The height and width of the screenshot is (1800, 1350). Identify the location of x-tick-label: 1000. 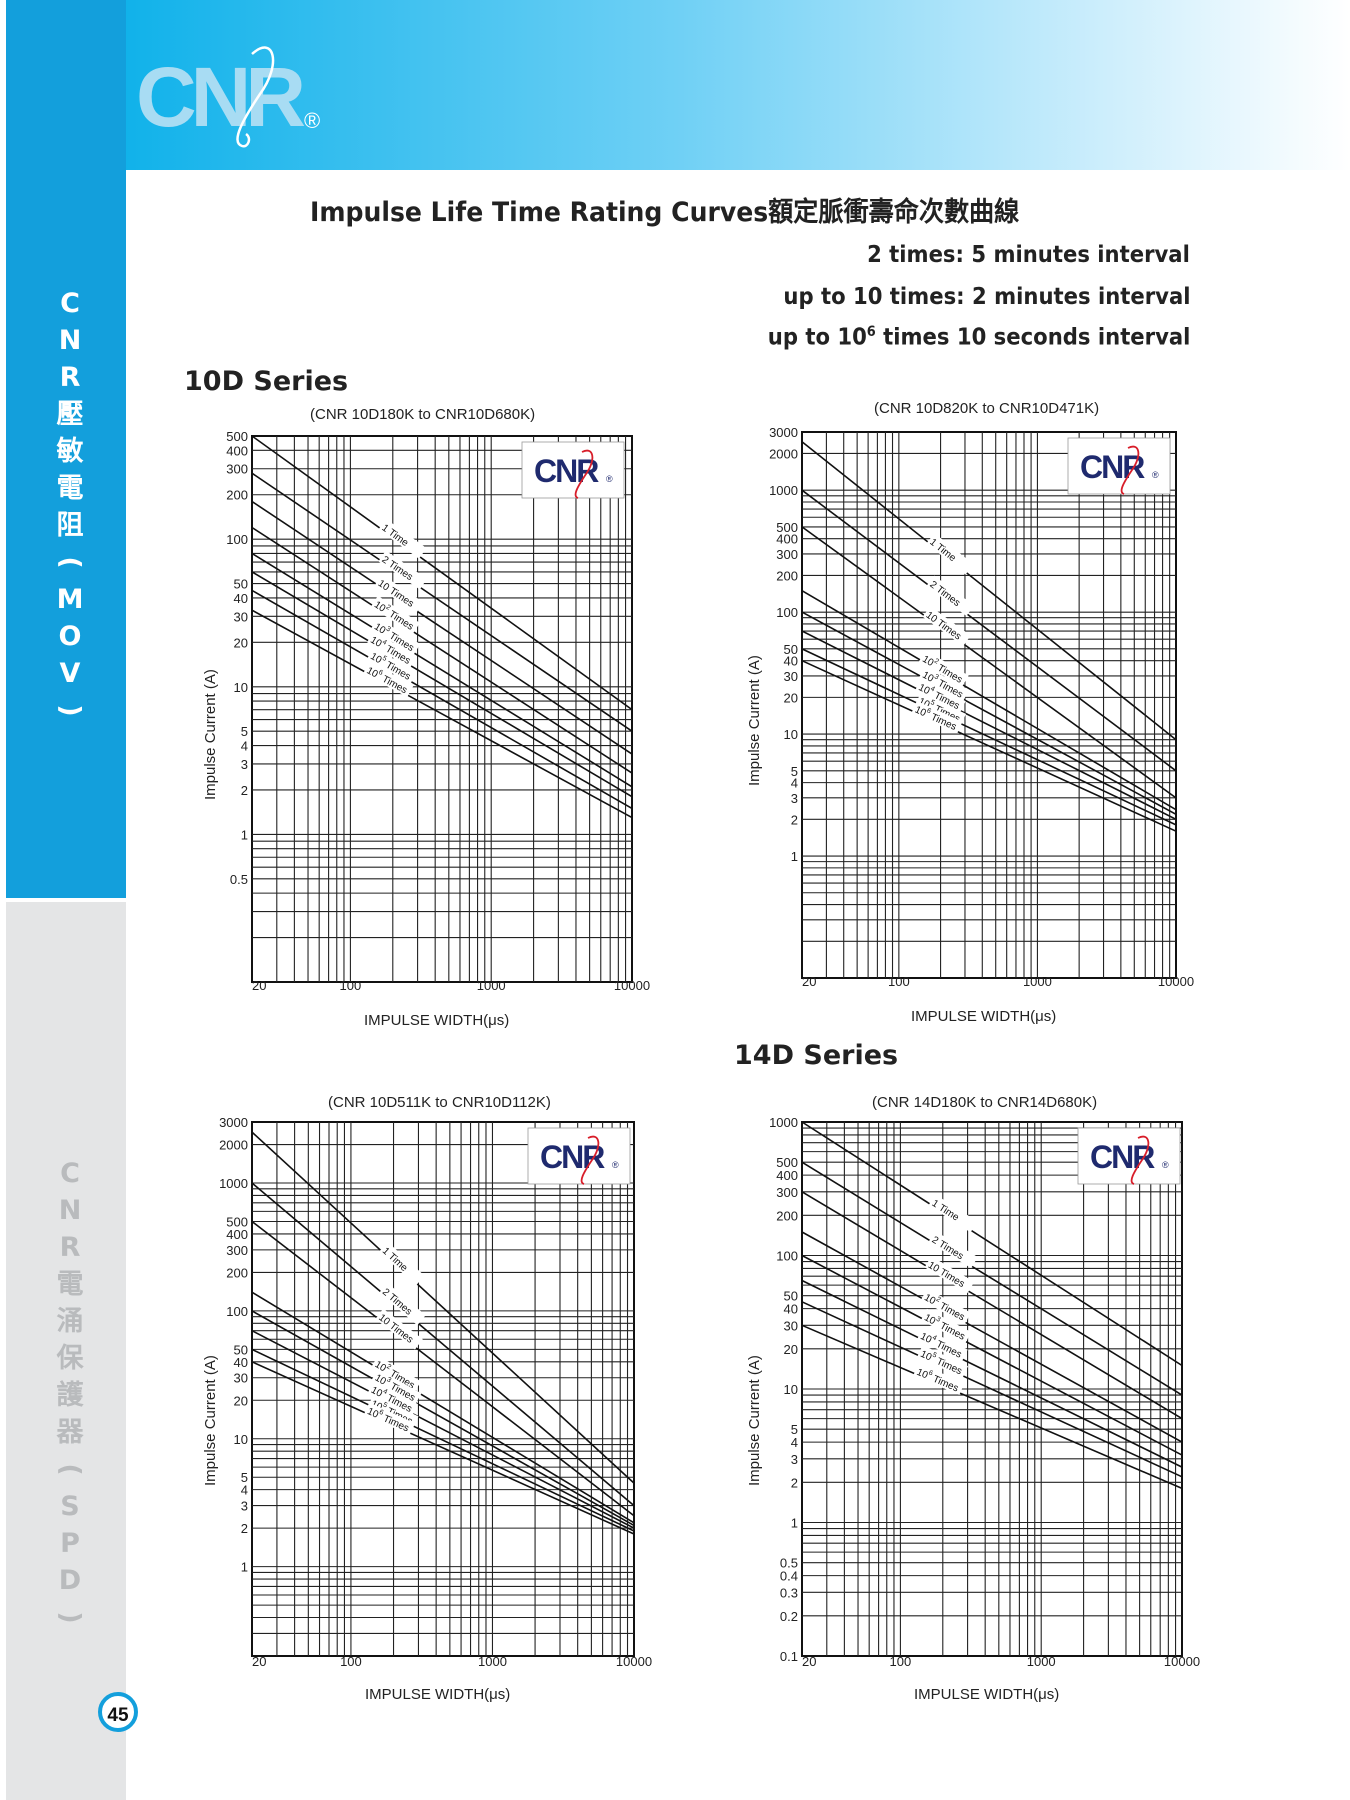
(1037, 981).